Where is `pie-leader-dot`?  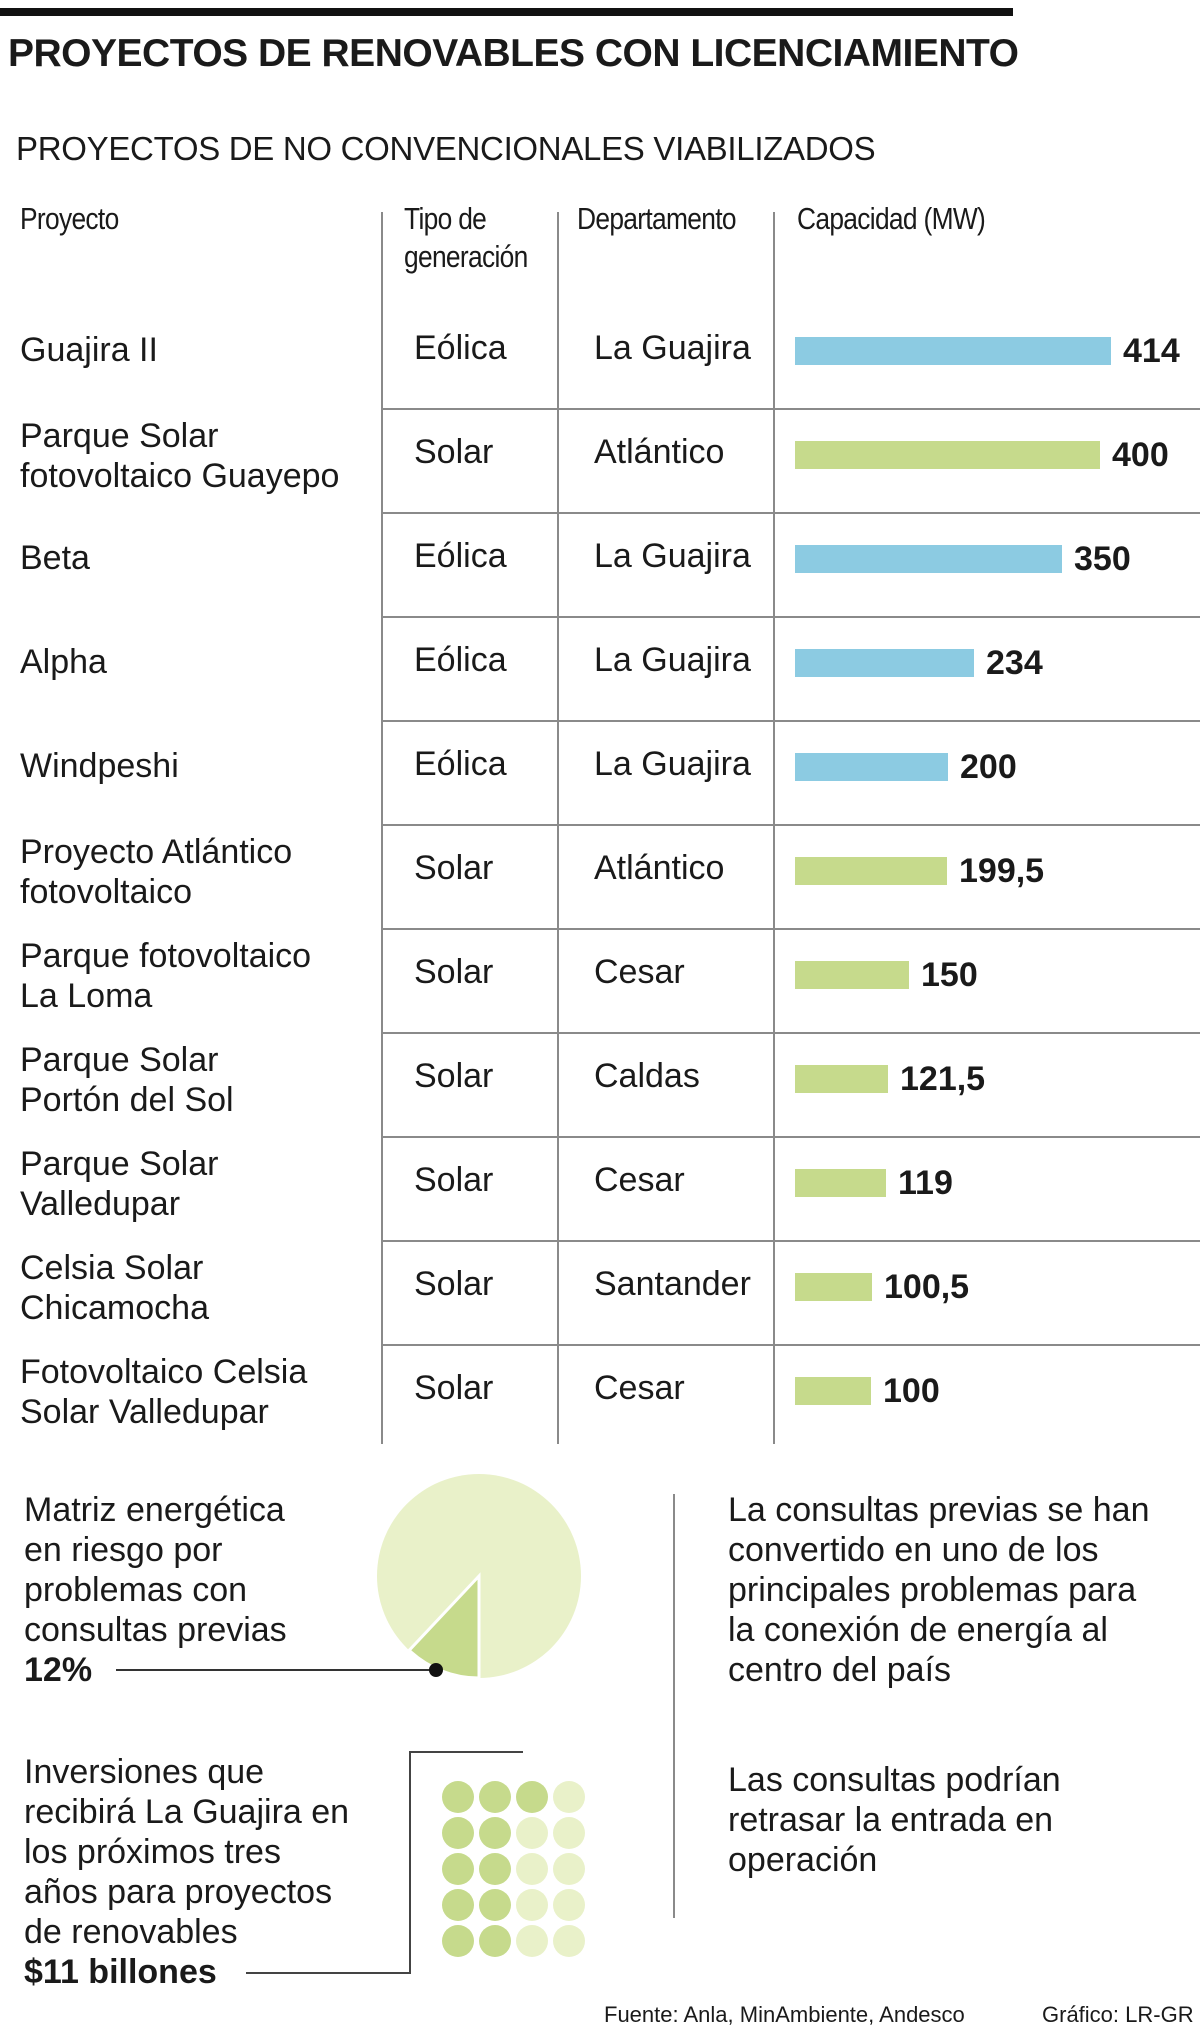
pie-leader-dot is located at coordinates (436, 1670).